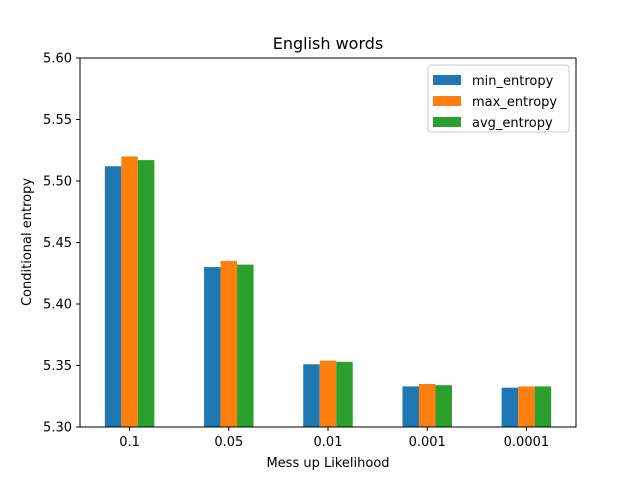 The height and width of the screenshot is (480, 640). I want to click on legend: min_entropy max_entropy avg_entropy, so click(498, 98).